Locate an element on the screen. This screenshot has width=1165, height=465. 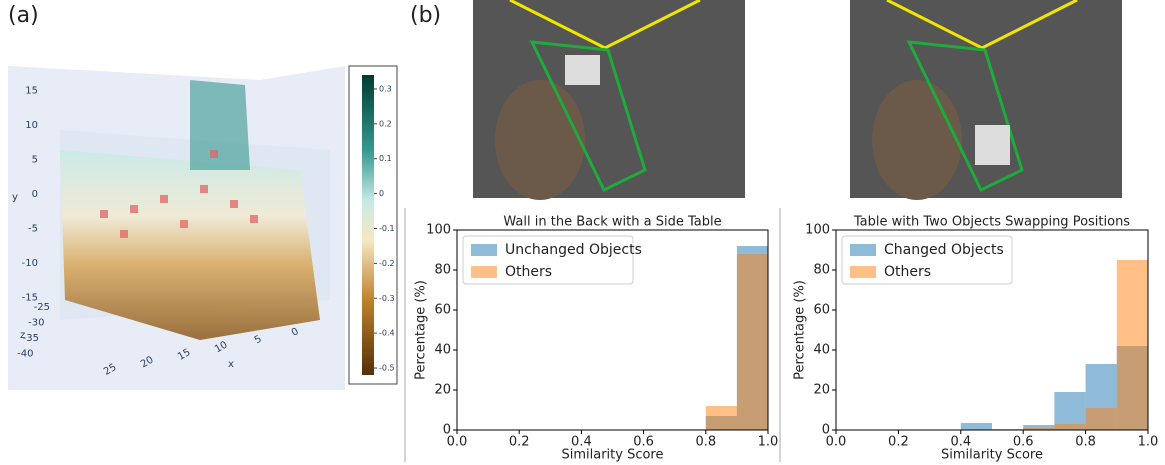
y-tick-label: 5 is located at coordinates (35, 160).